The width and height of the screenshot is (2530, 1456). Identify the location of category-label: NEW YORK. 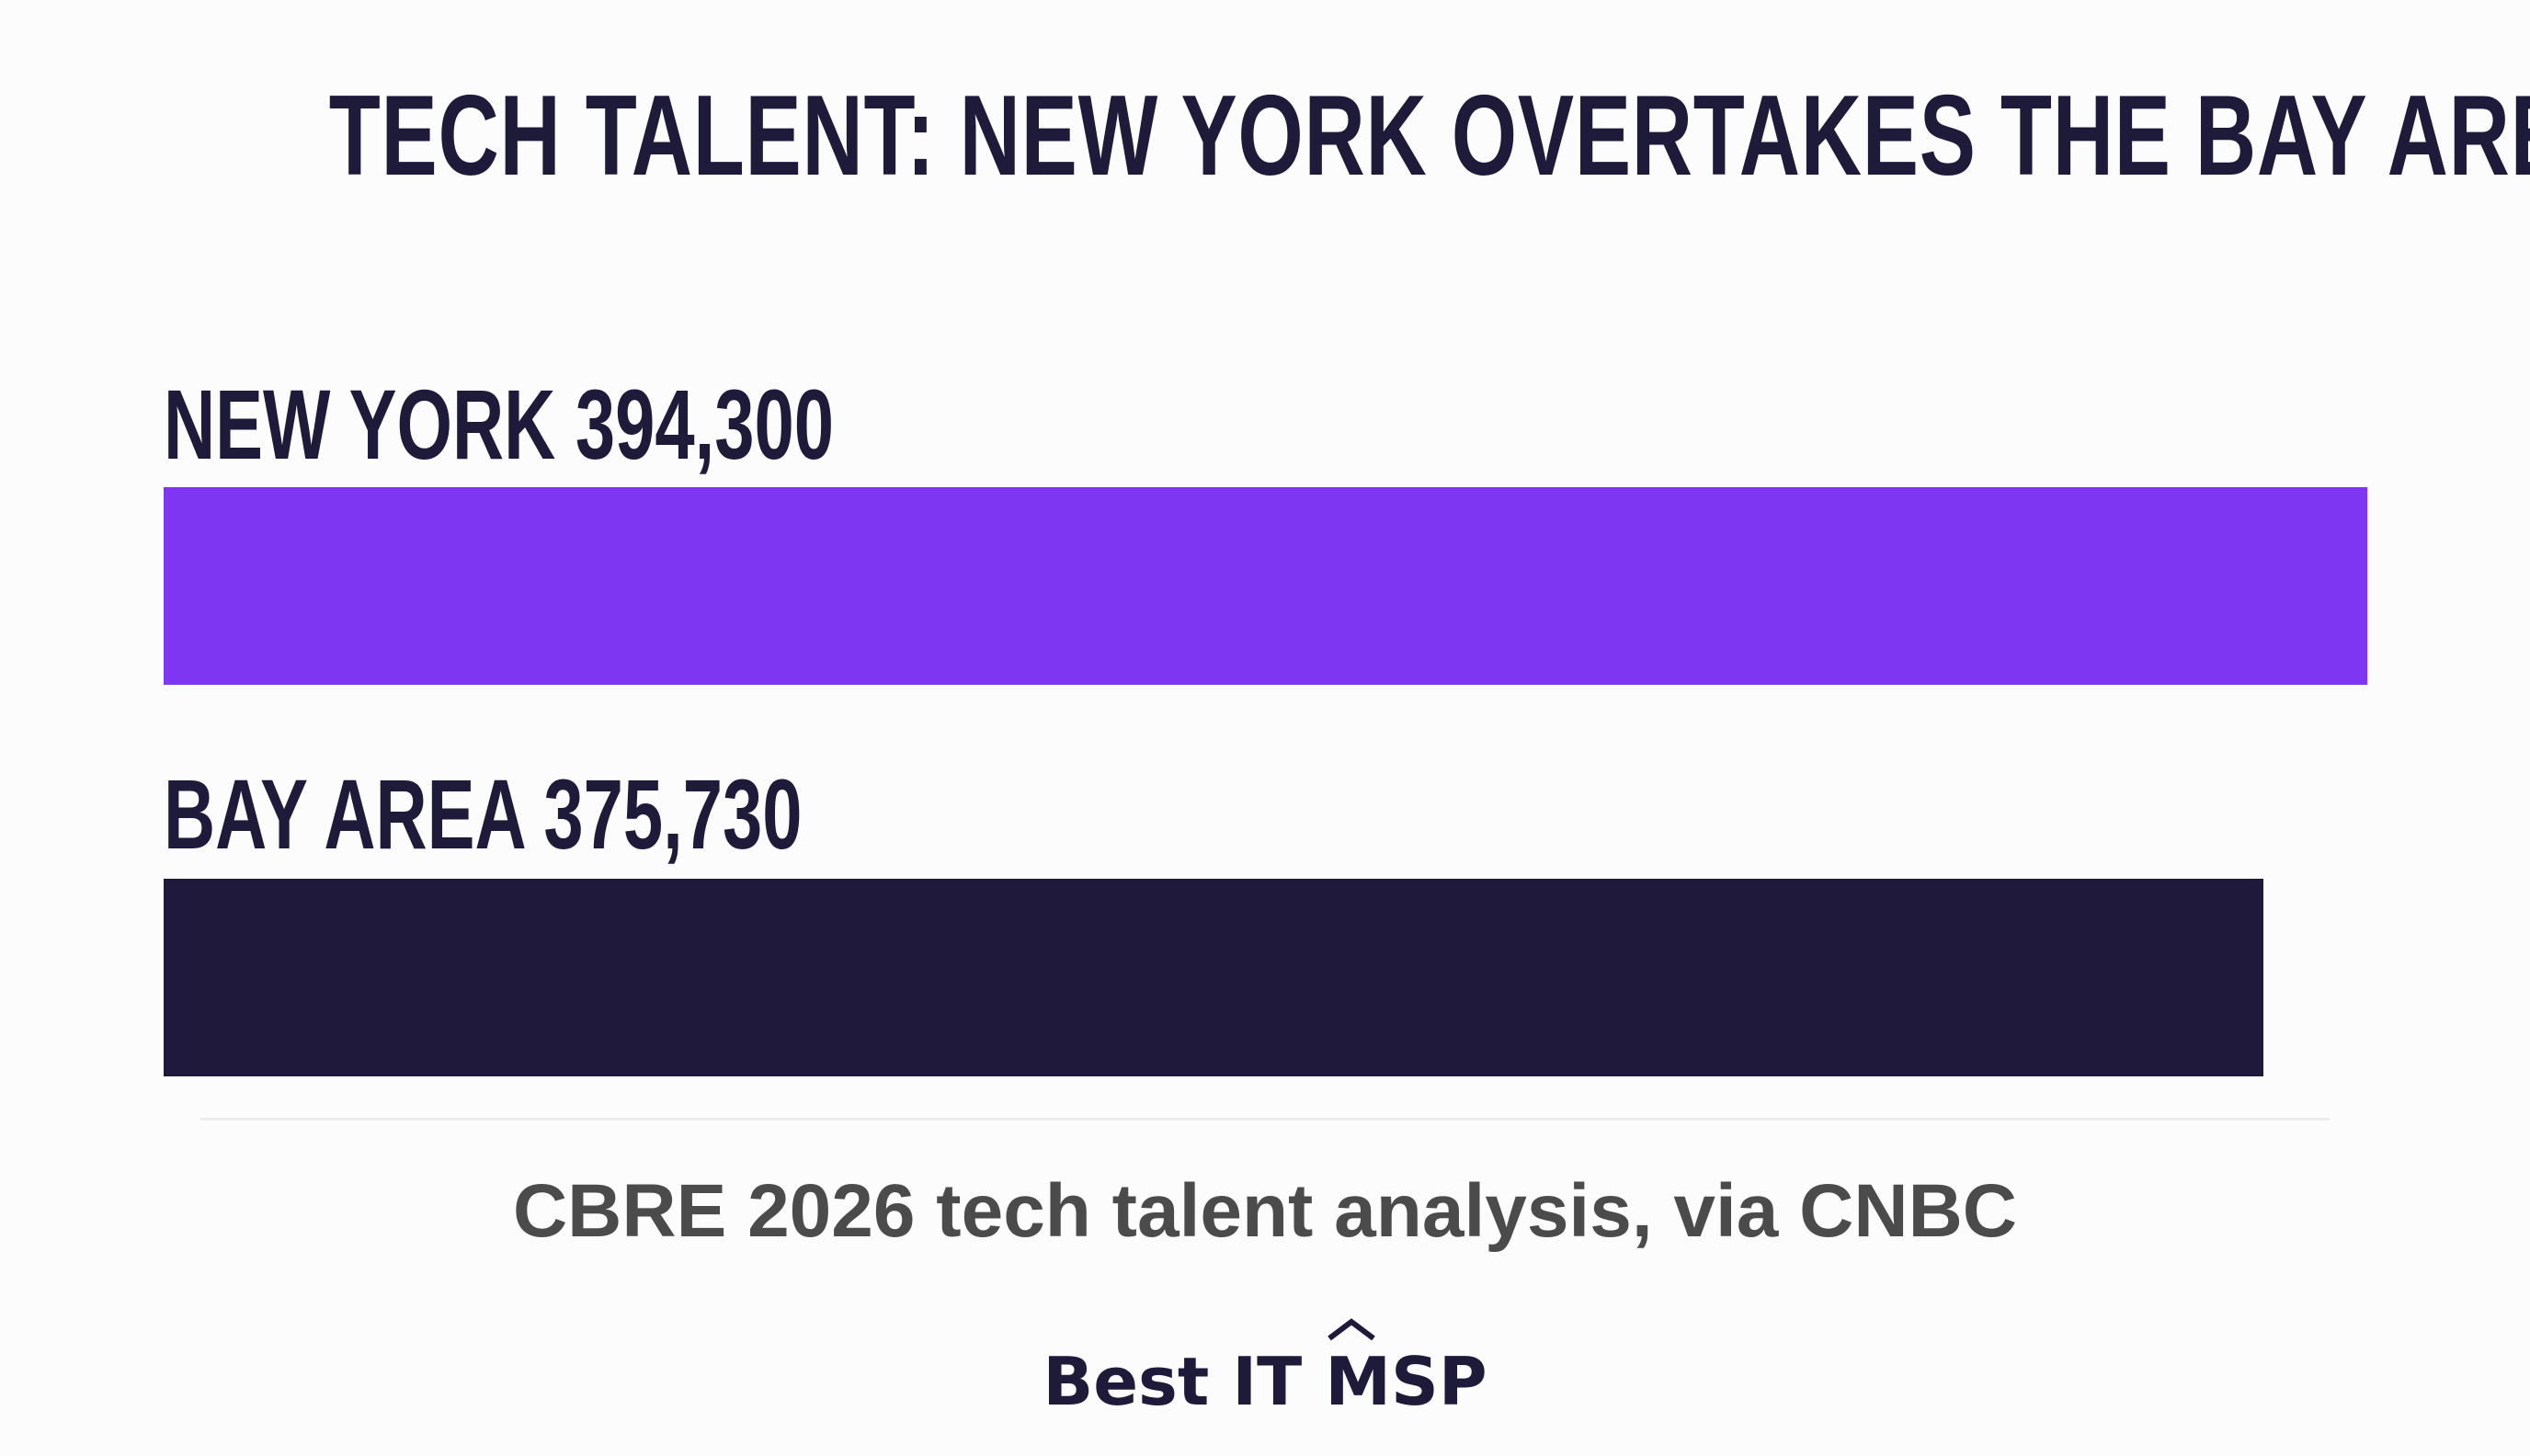
(360, 424).